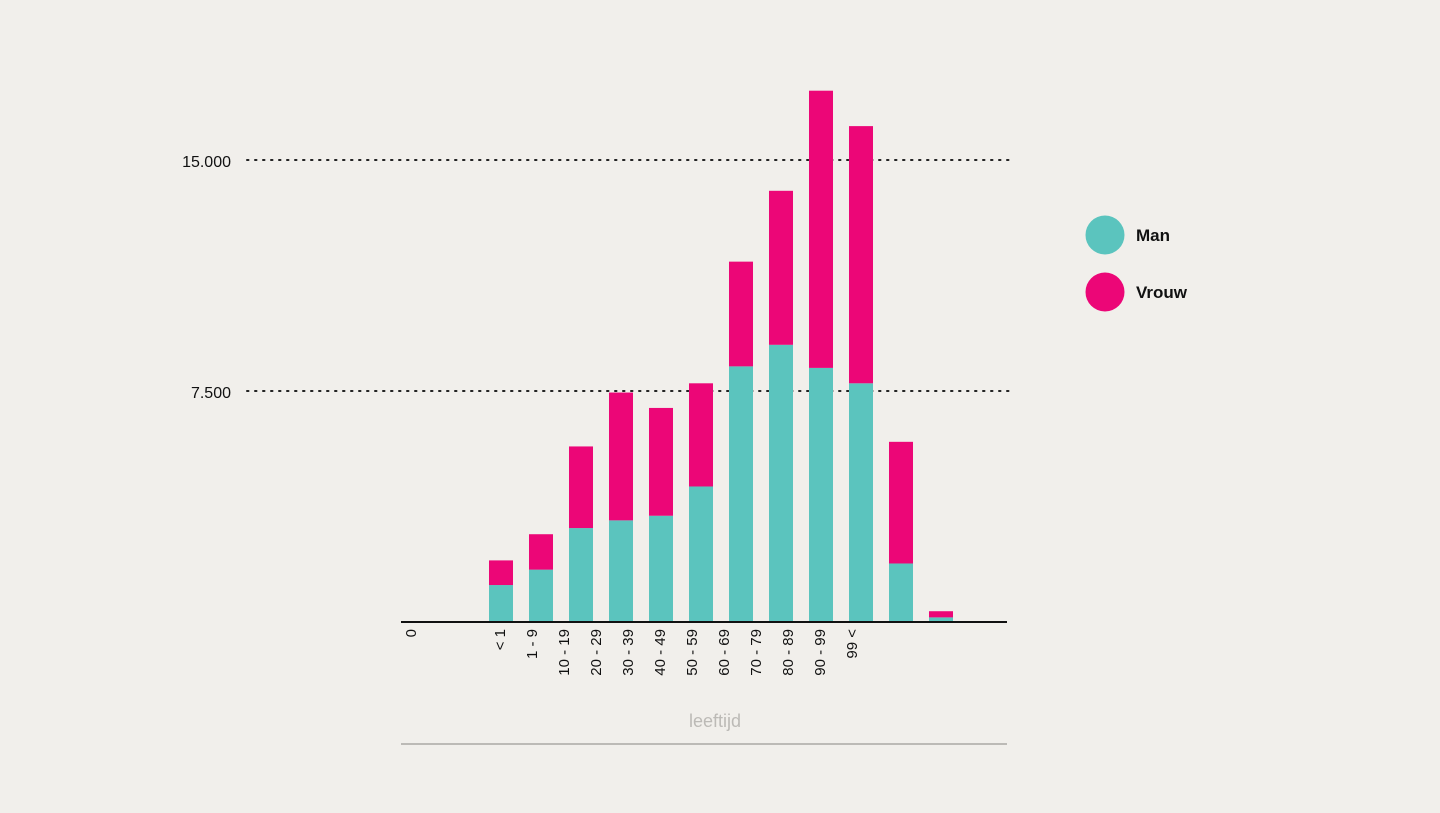  What do you see at coordinates (1162, 292) in the screenshot?
I see `legend-label: Vrouw` at bounding box center [1162, 292].